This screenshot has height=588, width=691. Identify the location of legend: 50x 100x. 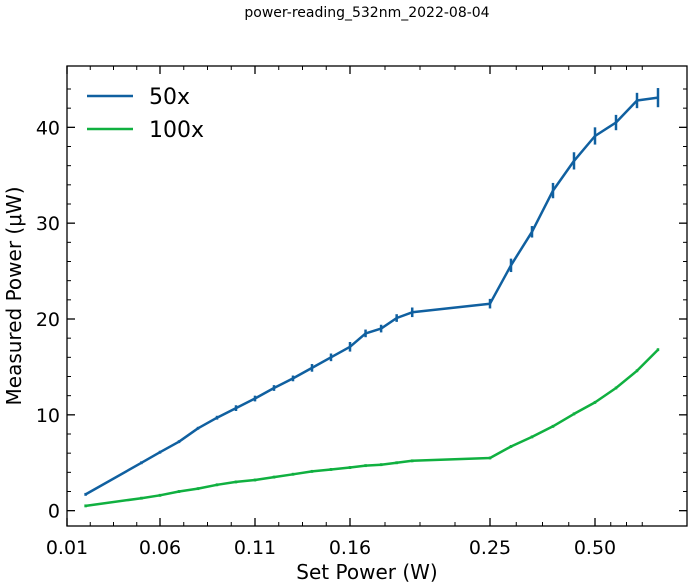
(145, 114).